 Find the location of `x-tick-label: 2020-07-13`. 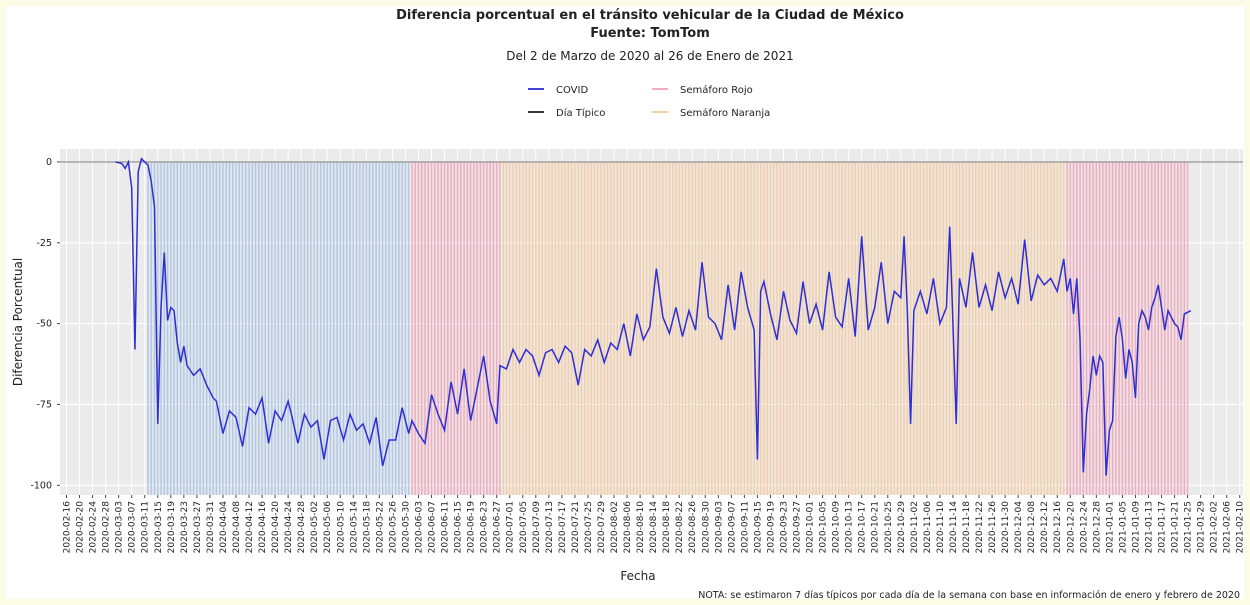

x-tick-label: 2020-07-13 is located at coordinates (550, 527).